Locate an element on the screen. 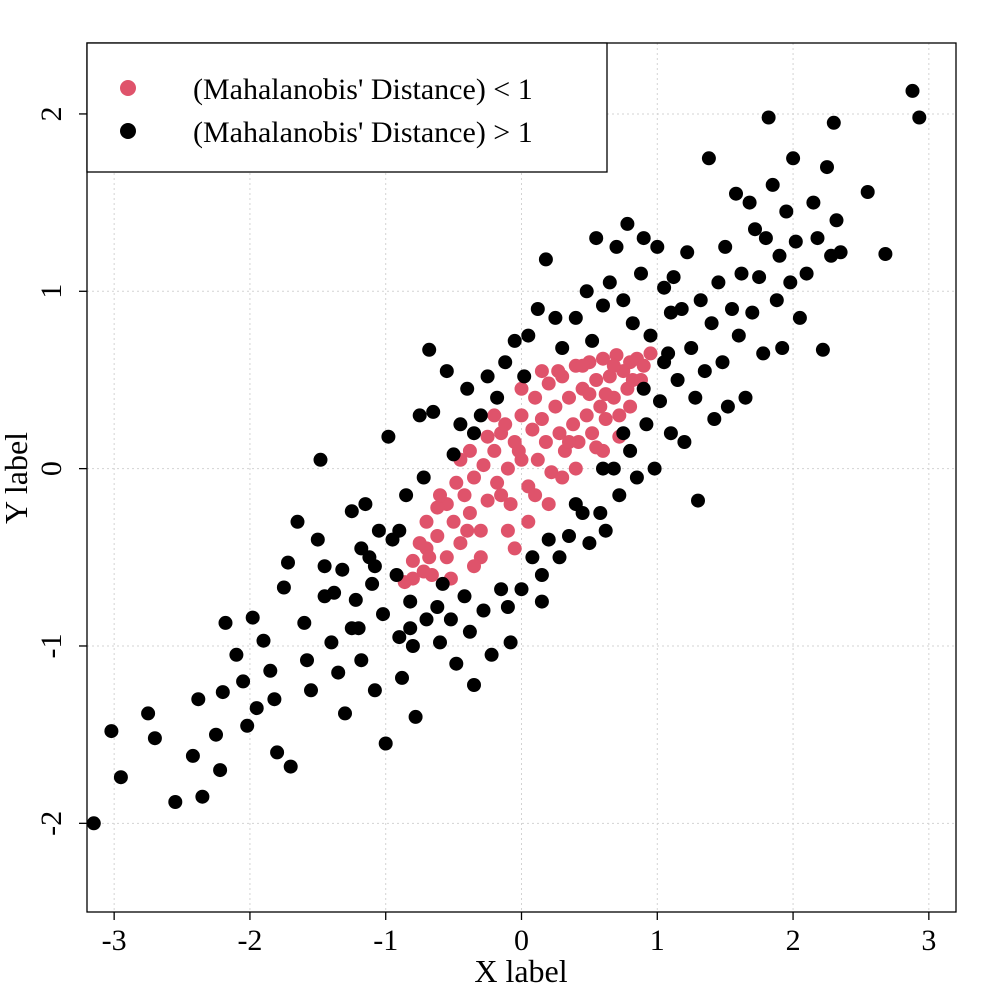  y-tick-label: 1 is located at coordinates (51, 291).